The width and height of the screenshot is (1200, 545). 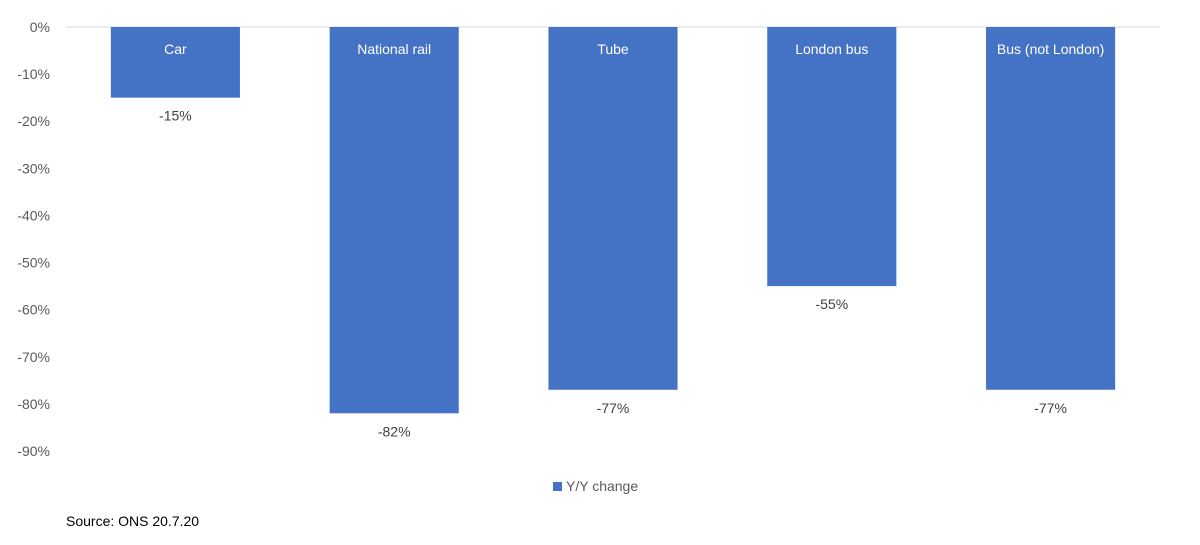 I want to click on category-label: National rail, so click(x=394, y=49).